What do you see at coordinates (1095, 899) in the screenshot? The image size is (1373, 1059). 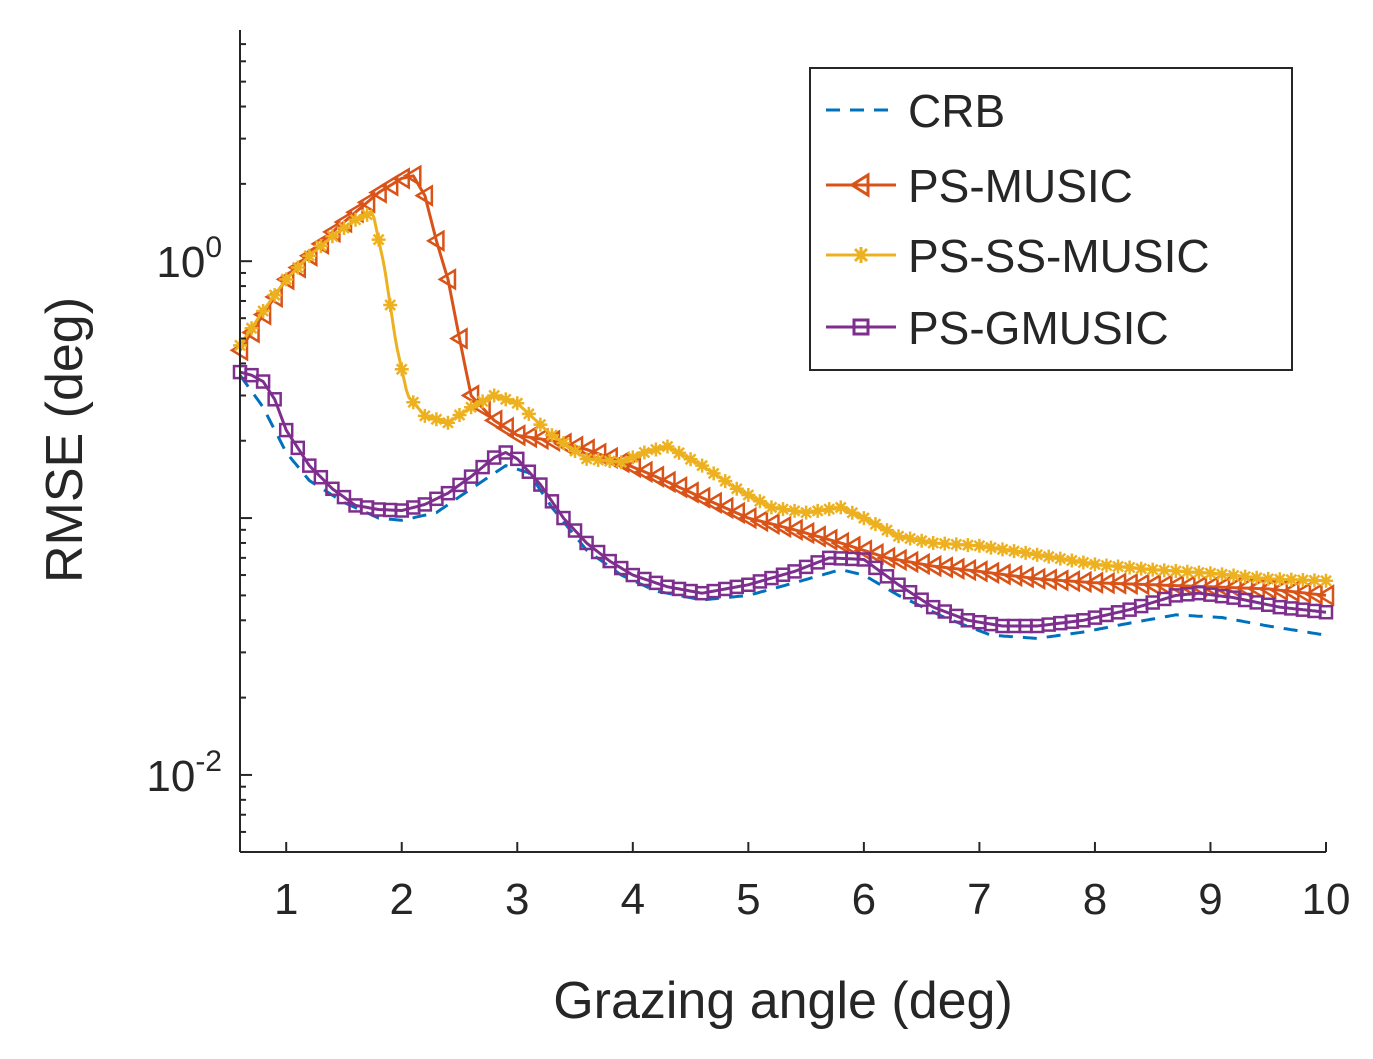 I see `x-tick-label: 8` at bounding box center [1095, 899].